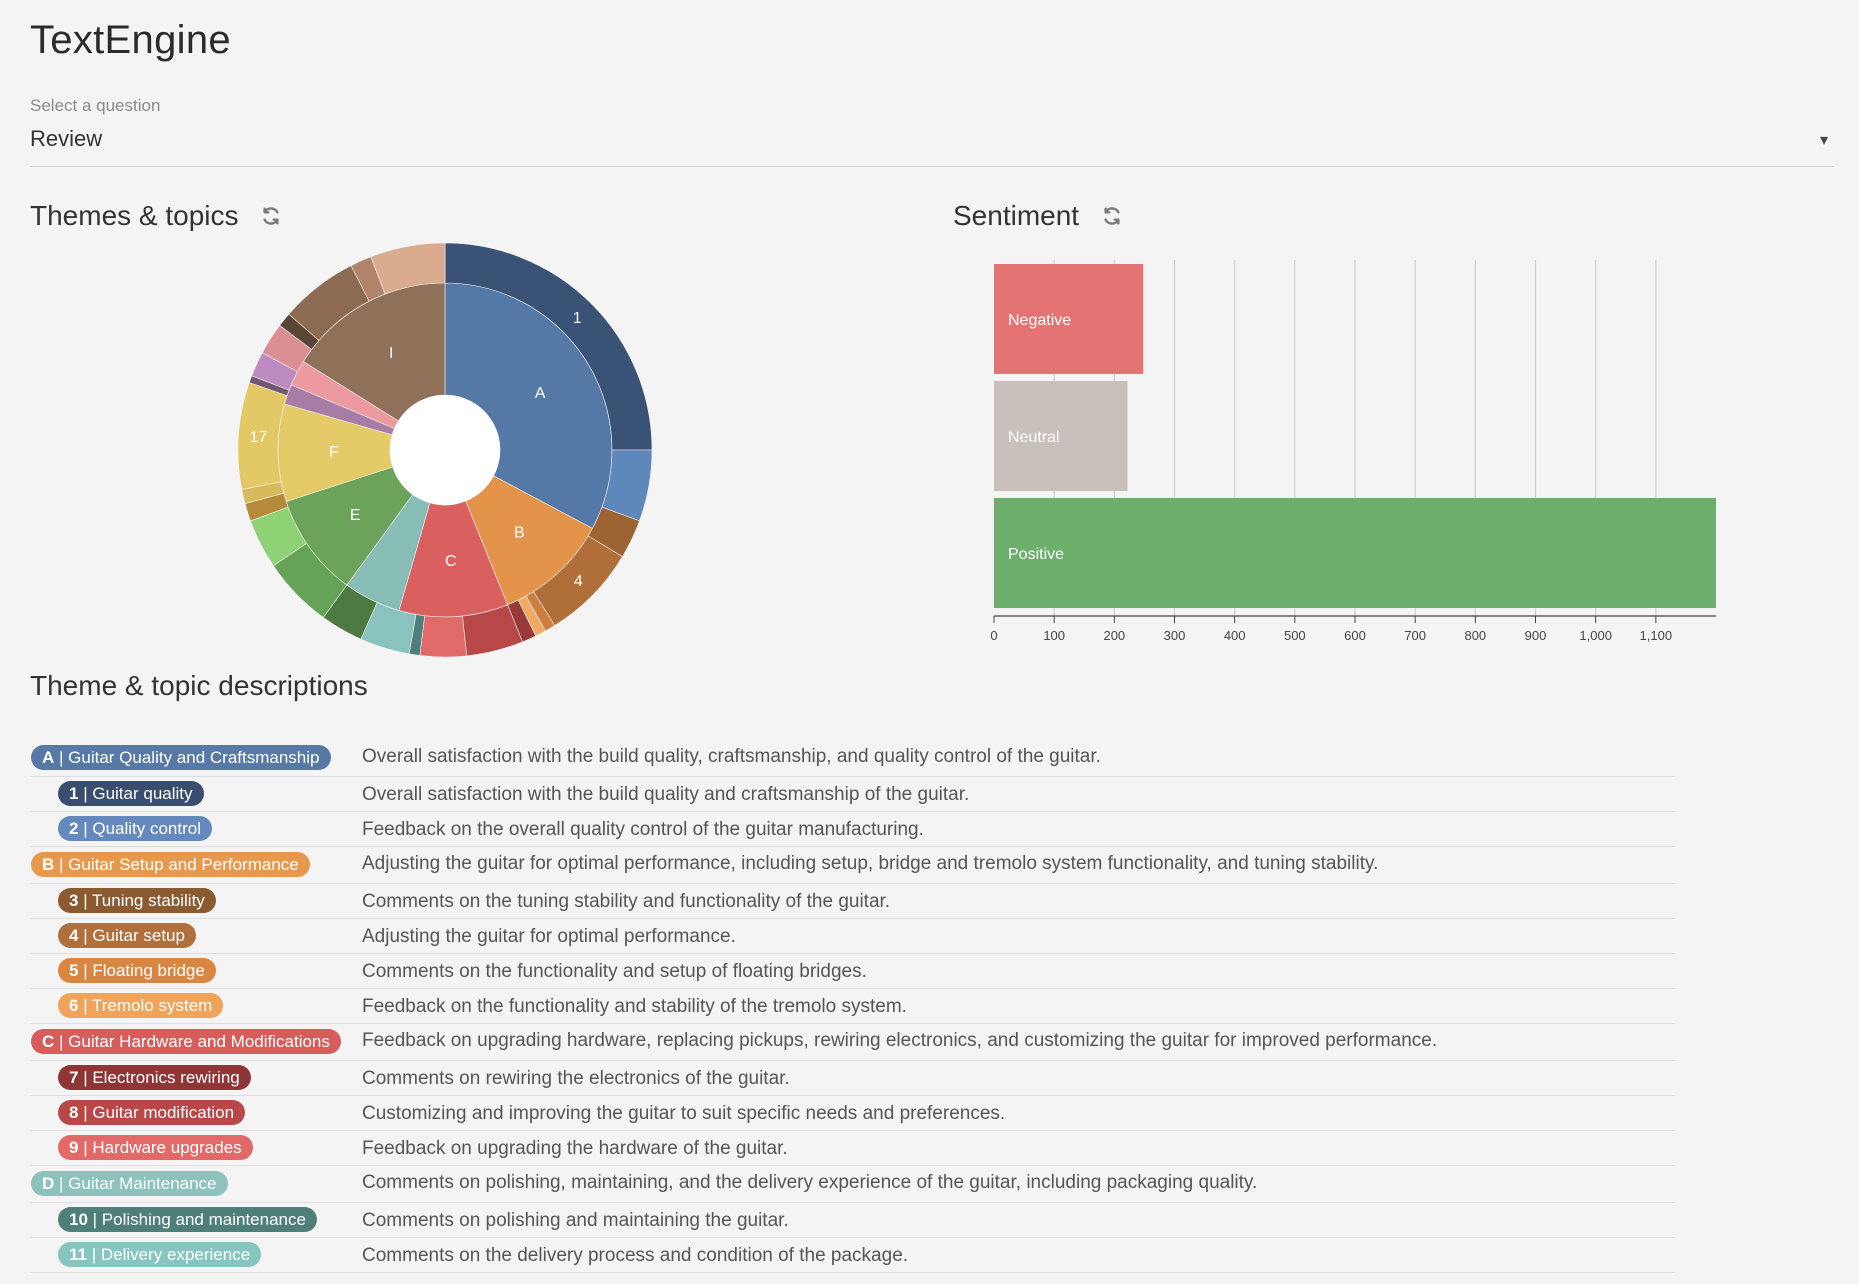 The image size is (1859, 1284). Describe the element at coordinates (183, 864) in the screenshot. I see `theme-name: Guitar Setup and Performance` at that location.